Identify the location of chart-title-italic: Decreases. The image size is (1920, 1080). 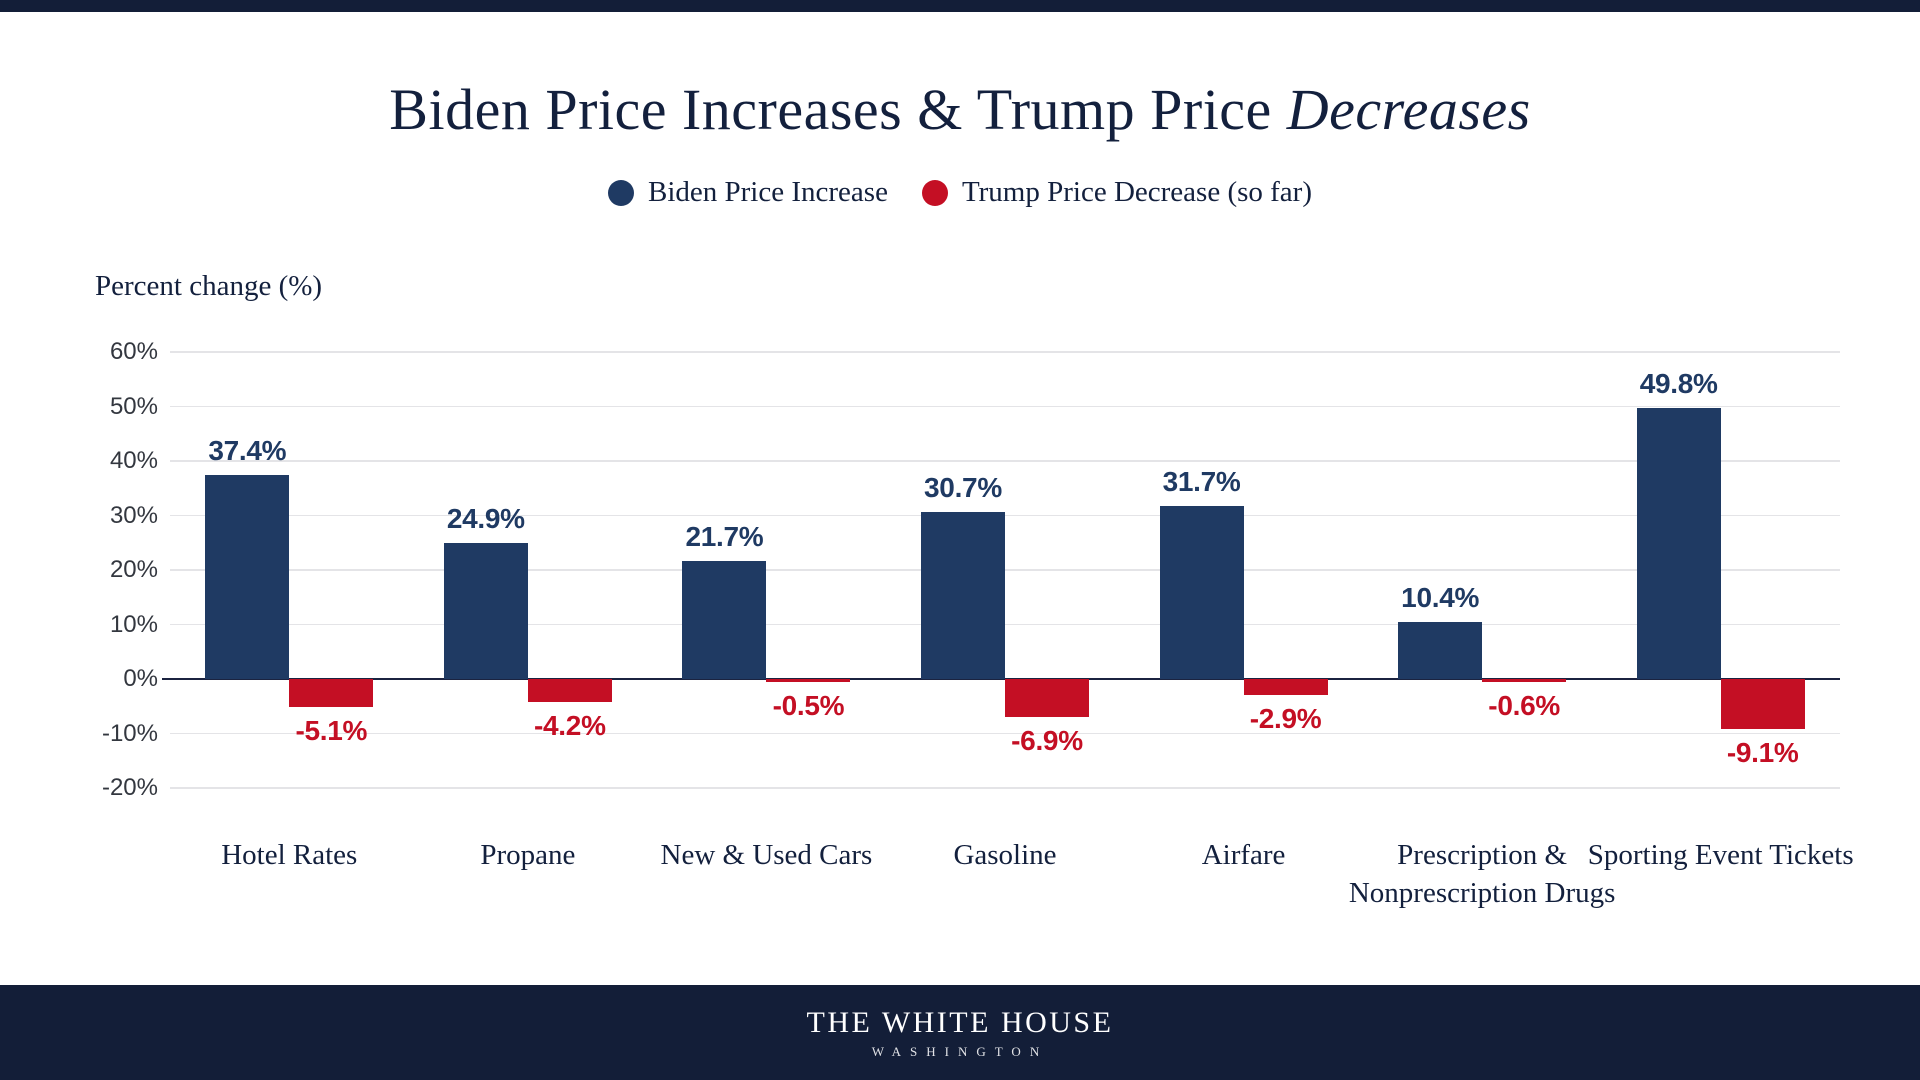
(1408, 109).